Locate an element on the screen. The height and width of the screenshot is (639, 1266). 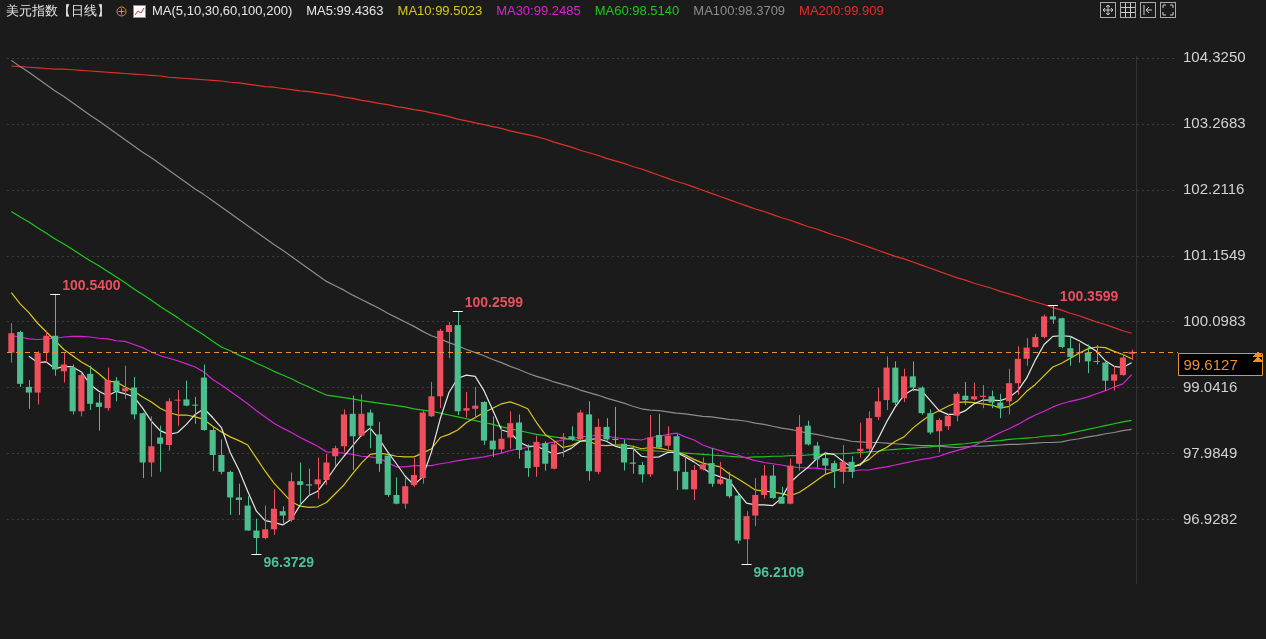
text: MA5:99.4363 is located at coordinates (345, 11).